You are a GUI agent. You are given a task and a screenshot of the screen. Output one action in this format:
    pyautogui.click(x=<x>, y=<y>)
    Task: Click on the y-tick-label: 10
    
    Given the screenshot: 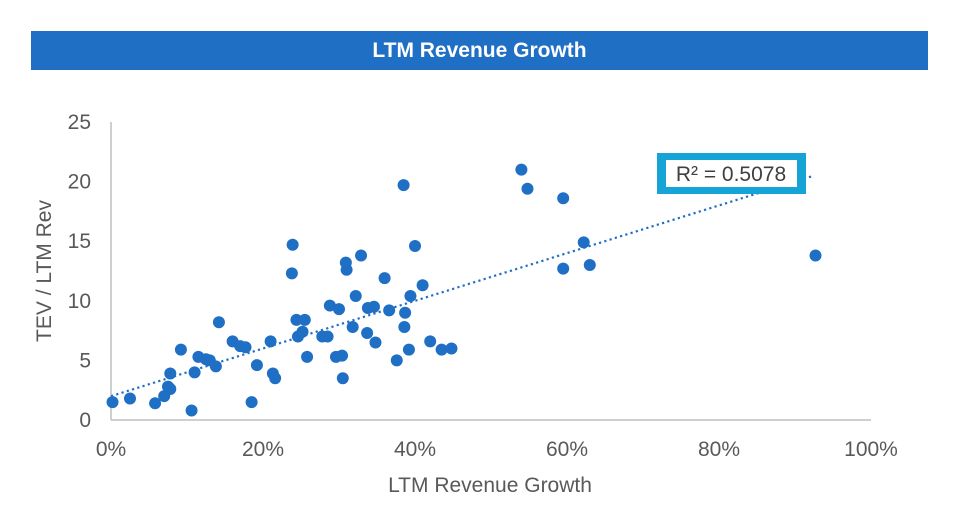 What is the action you would take?
    pyautogui.click(x=79, y=301)
    